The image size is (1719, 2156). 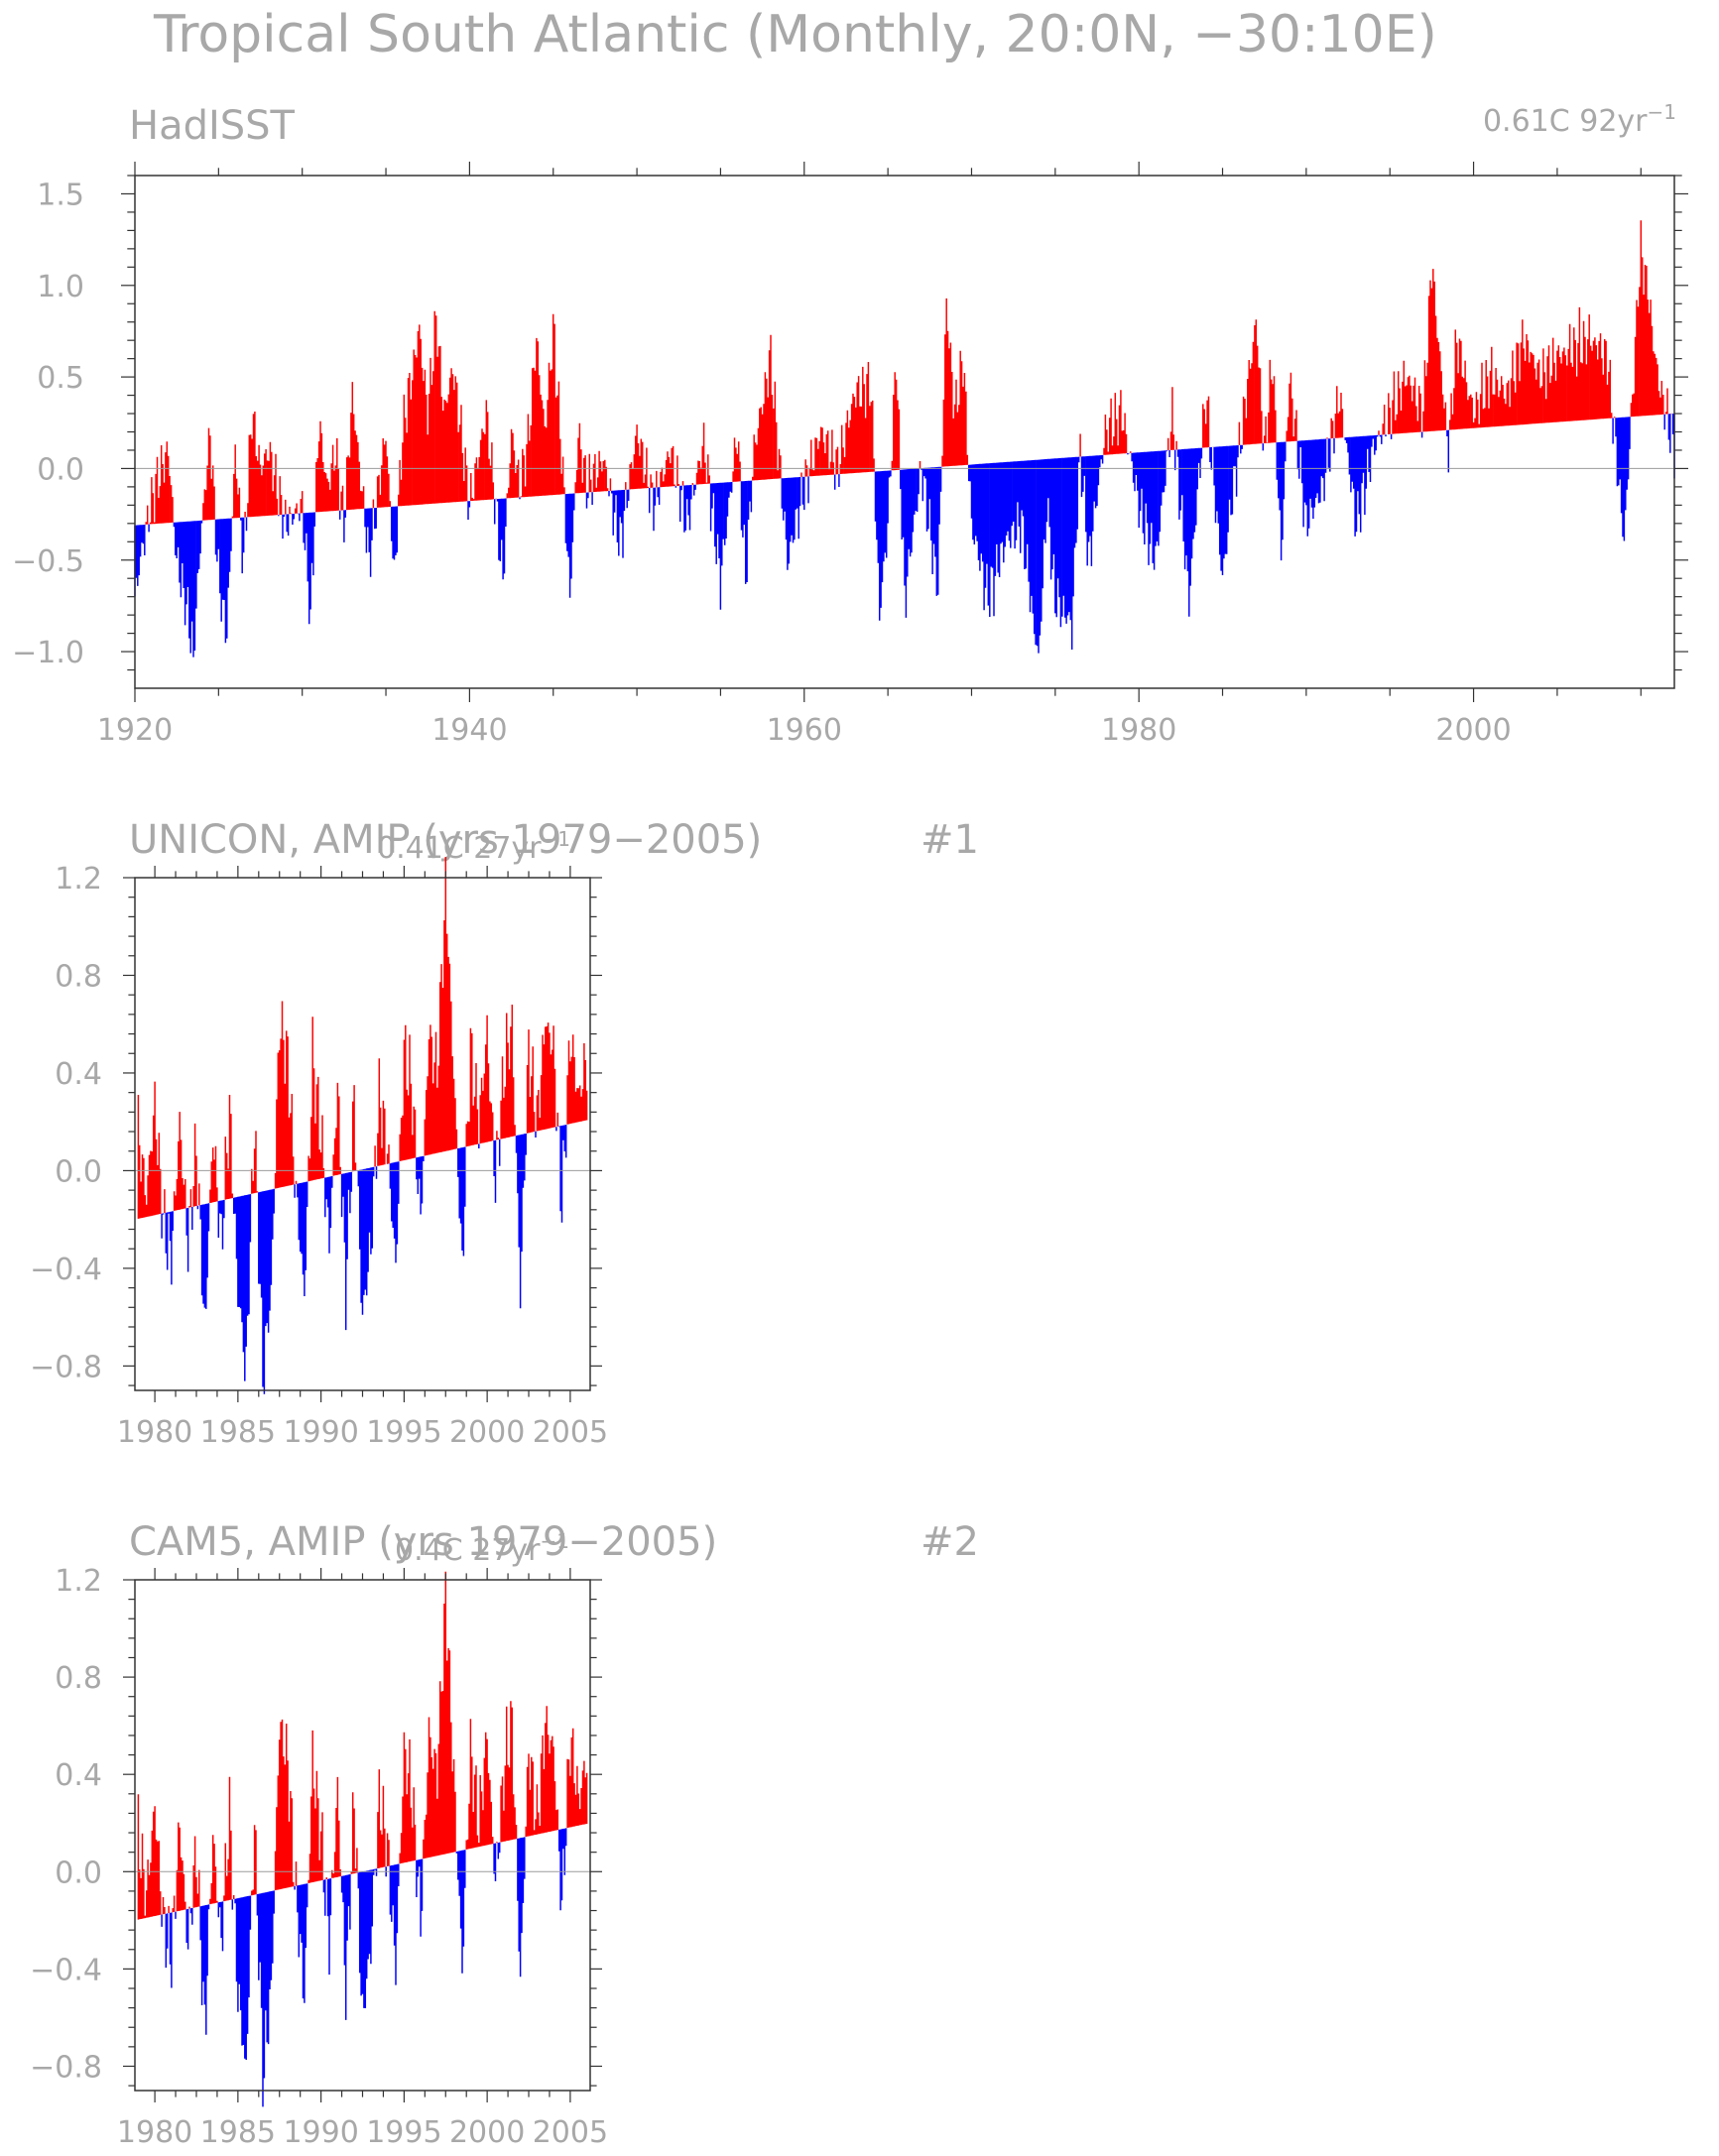 I want to click on y-tick-label: 1.0, so click(x=60, y=287).